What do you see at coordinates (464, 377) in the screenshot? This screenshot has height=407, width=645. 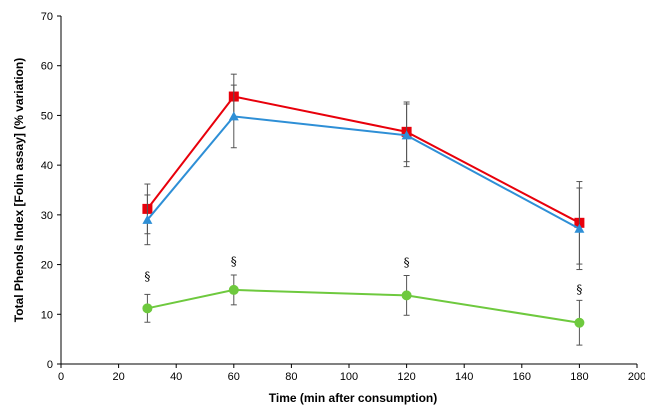 I see `x-tick-label: 140` at bounding box center [464, 377].